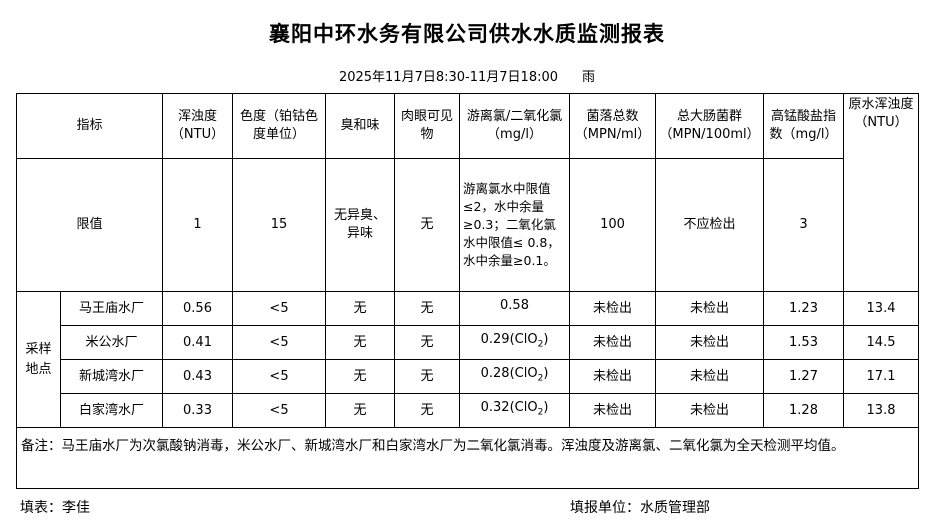  What do you see at coordinates (198, 410) in the screenshot?
I see `cell-turbidity: 0.33` at bounding box center [198, 410].